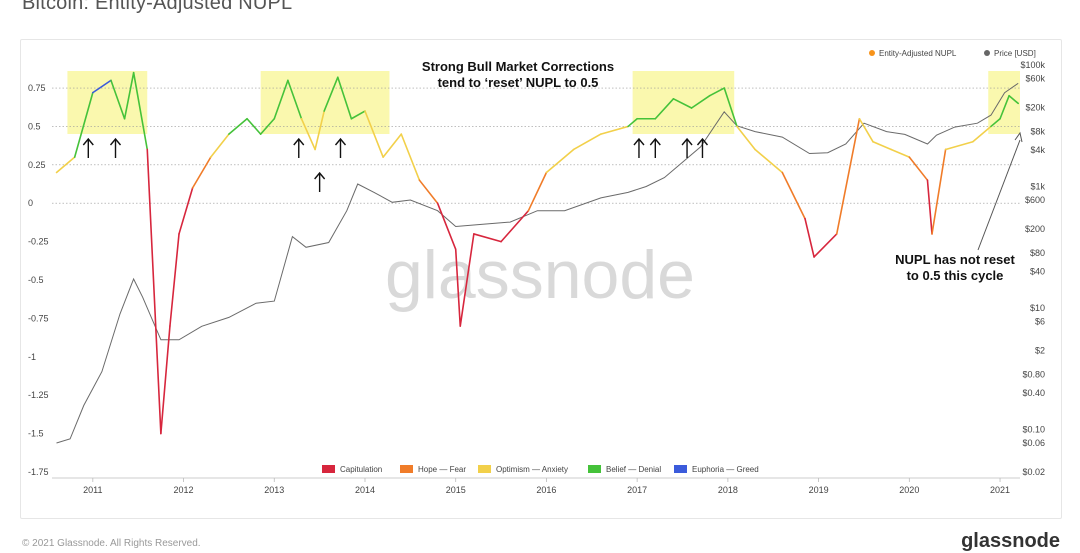 The width and height of the screenshot is (1080, 553). Describe the element at coordinates (365, 490) in the screenshot. I see `x-tick-label: 2014` at that location.